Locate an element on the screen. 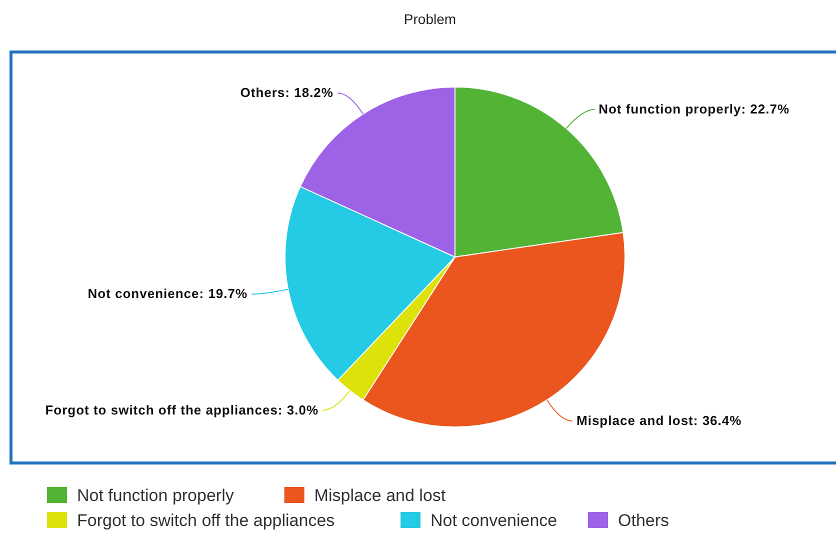 The width and height of the screenshot is (836, 534). data-label: Misplace and lost: 36.4% is located at coordinates (659, 420).